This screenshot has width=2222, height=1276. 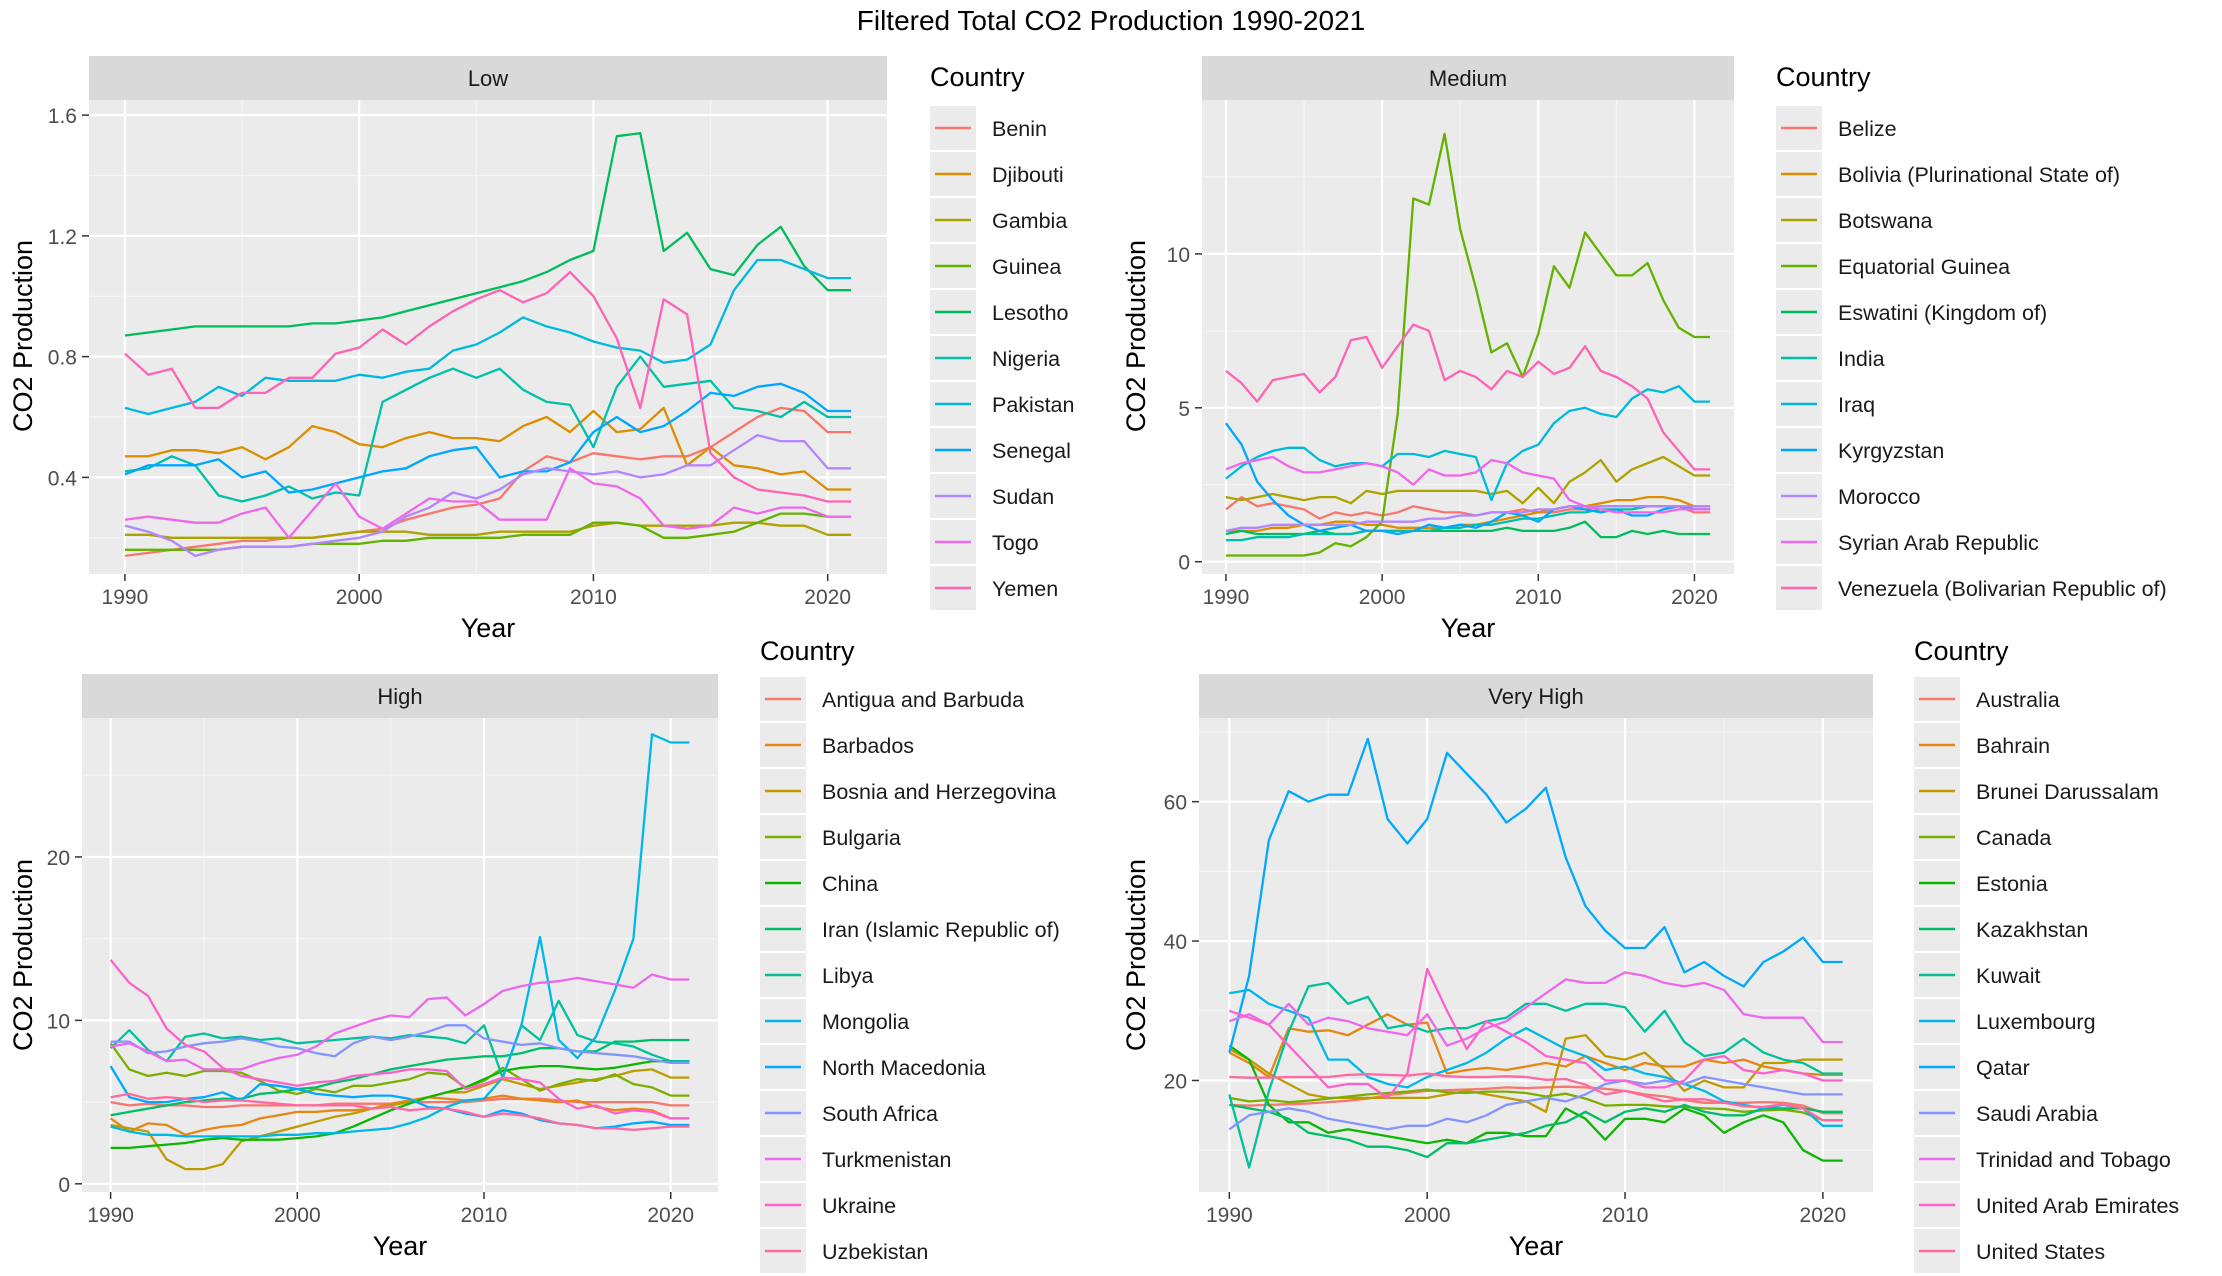 What do you see at coordinates (1468, 480) in the screenshot?
I see `series-line-botswana` at bounding box center [1468, 480].